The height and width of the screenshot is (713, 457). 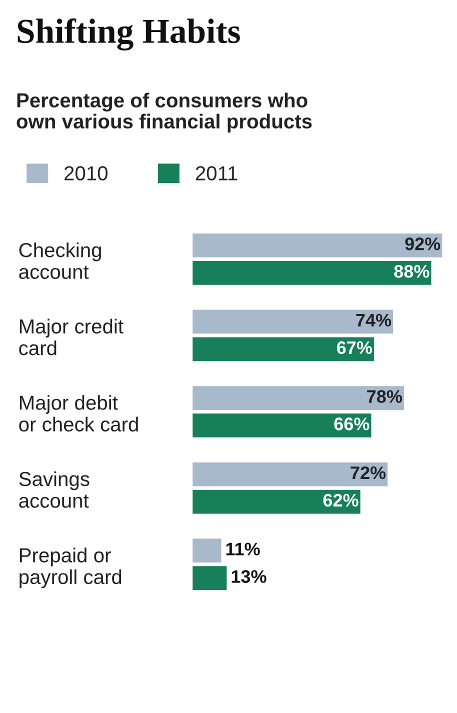 What do you see at coordinates (384, 396) in the screenshot?
I see `data-label: 78%` at bounding box center [384, 396].